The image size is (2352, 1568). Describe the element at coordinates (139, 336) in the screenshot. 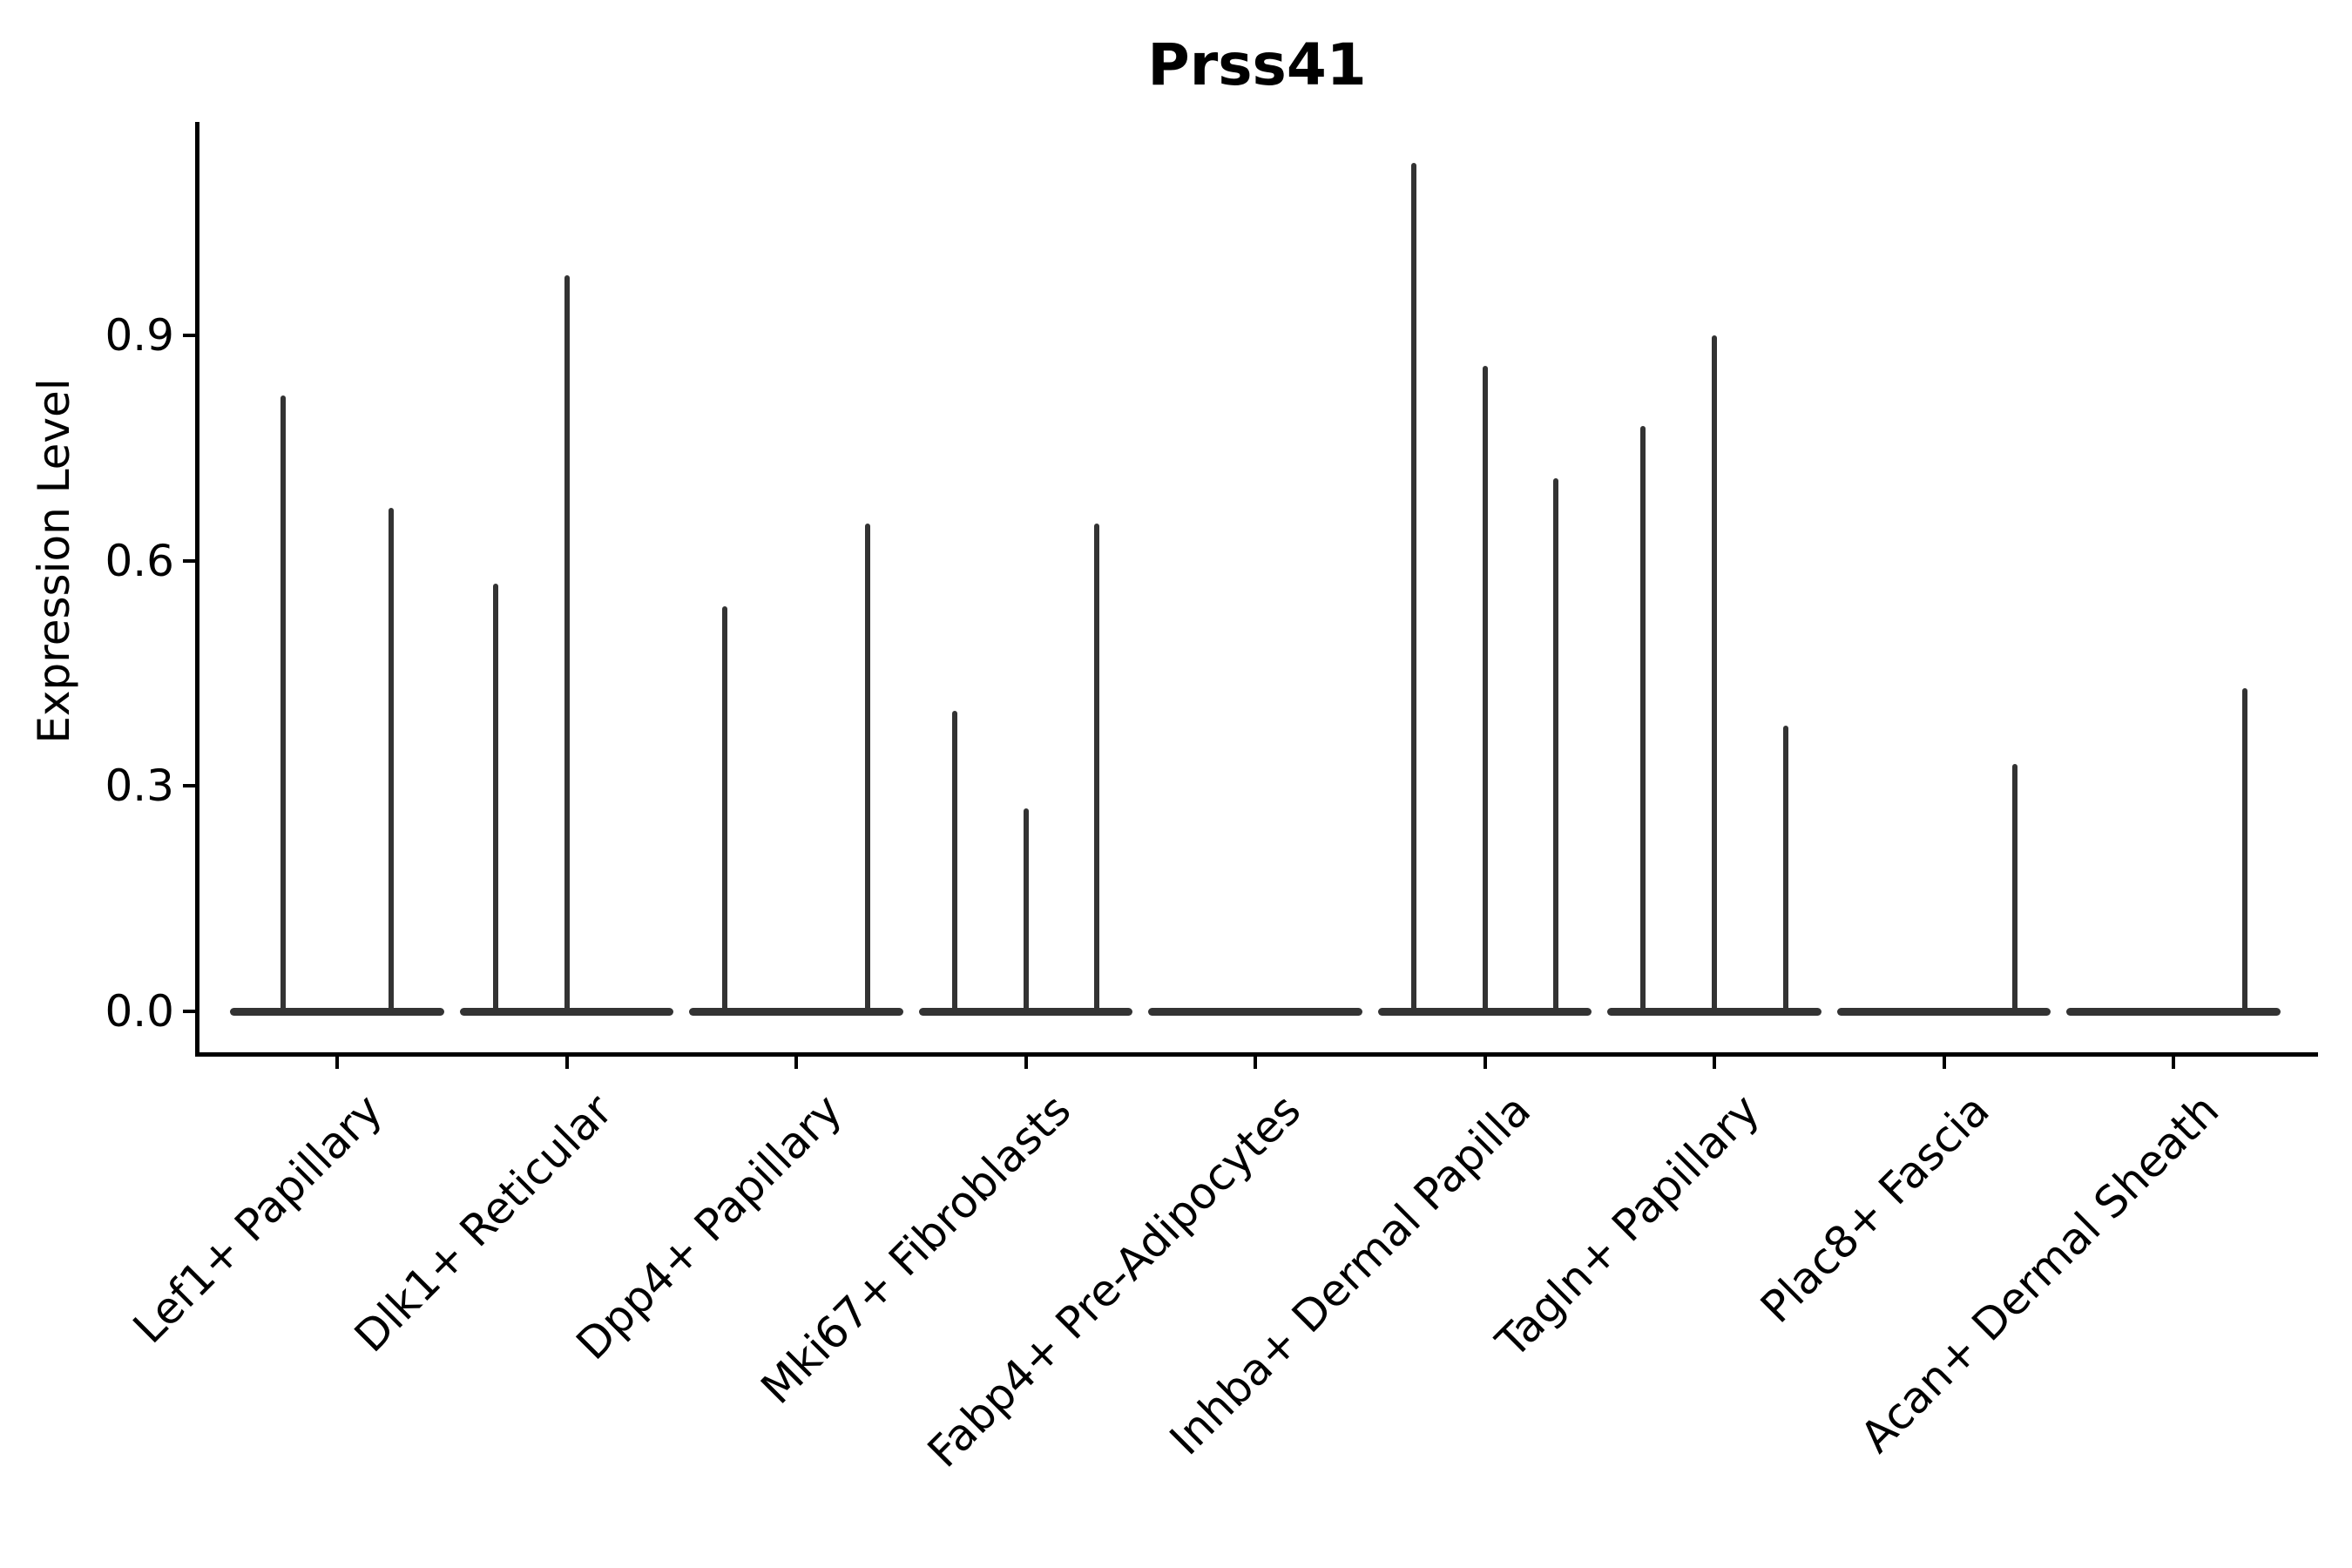

I see `y-tick-label: 0.9` at that location.